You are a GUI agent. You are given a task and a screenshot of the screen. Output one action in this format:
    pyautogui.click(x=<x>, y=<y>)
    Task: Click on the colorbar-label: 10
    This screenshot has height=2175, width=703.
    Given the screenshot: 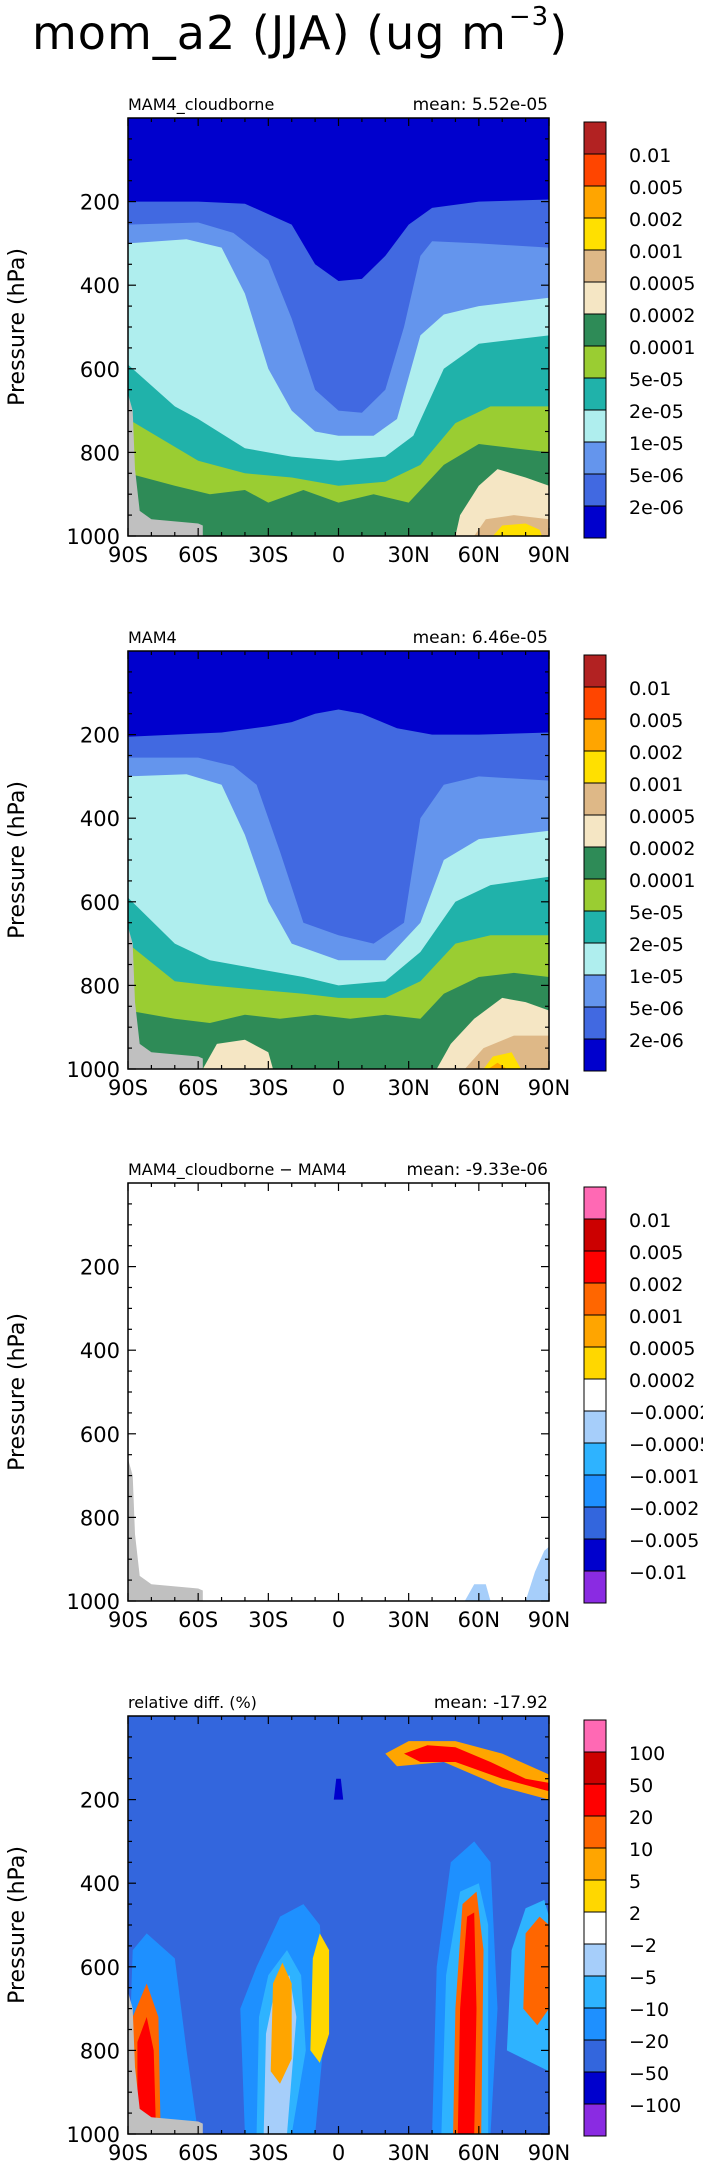 What is the action you would take?
    pyautogui.click(x=641, y=1850)
    